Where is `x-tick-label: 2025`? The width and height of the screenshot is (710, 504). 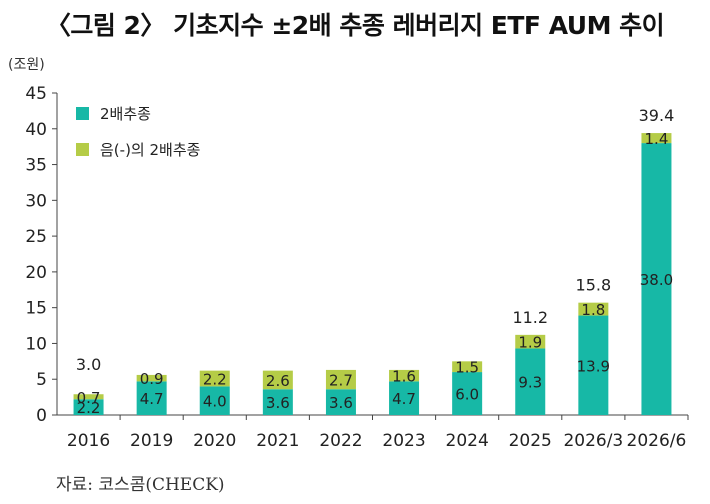 x-tick-label: 2025 is located at coordinates (530, 441).